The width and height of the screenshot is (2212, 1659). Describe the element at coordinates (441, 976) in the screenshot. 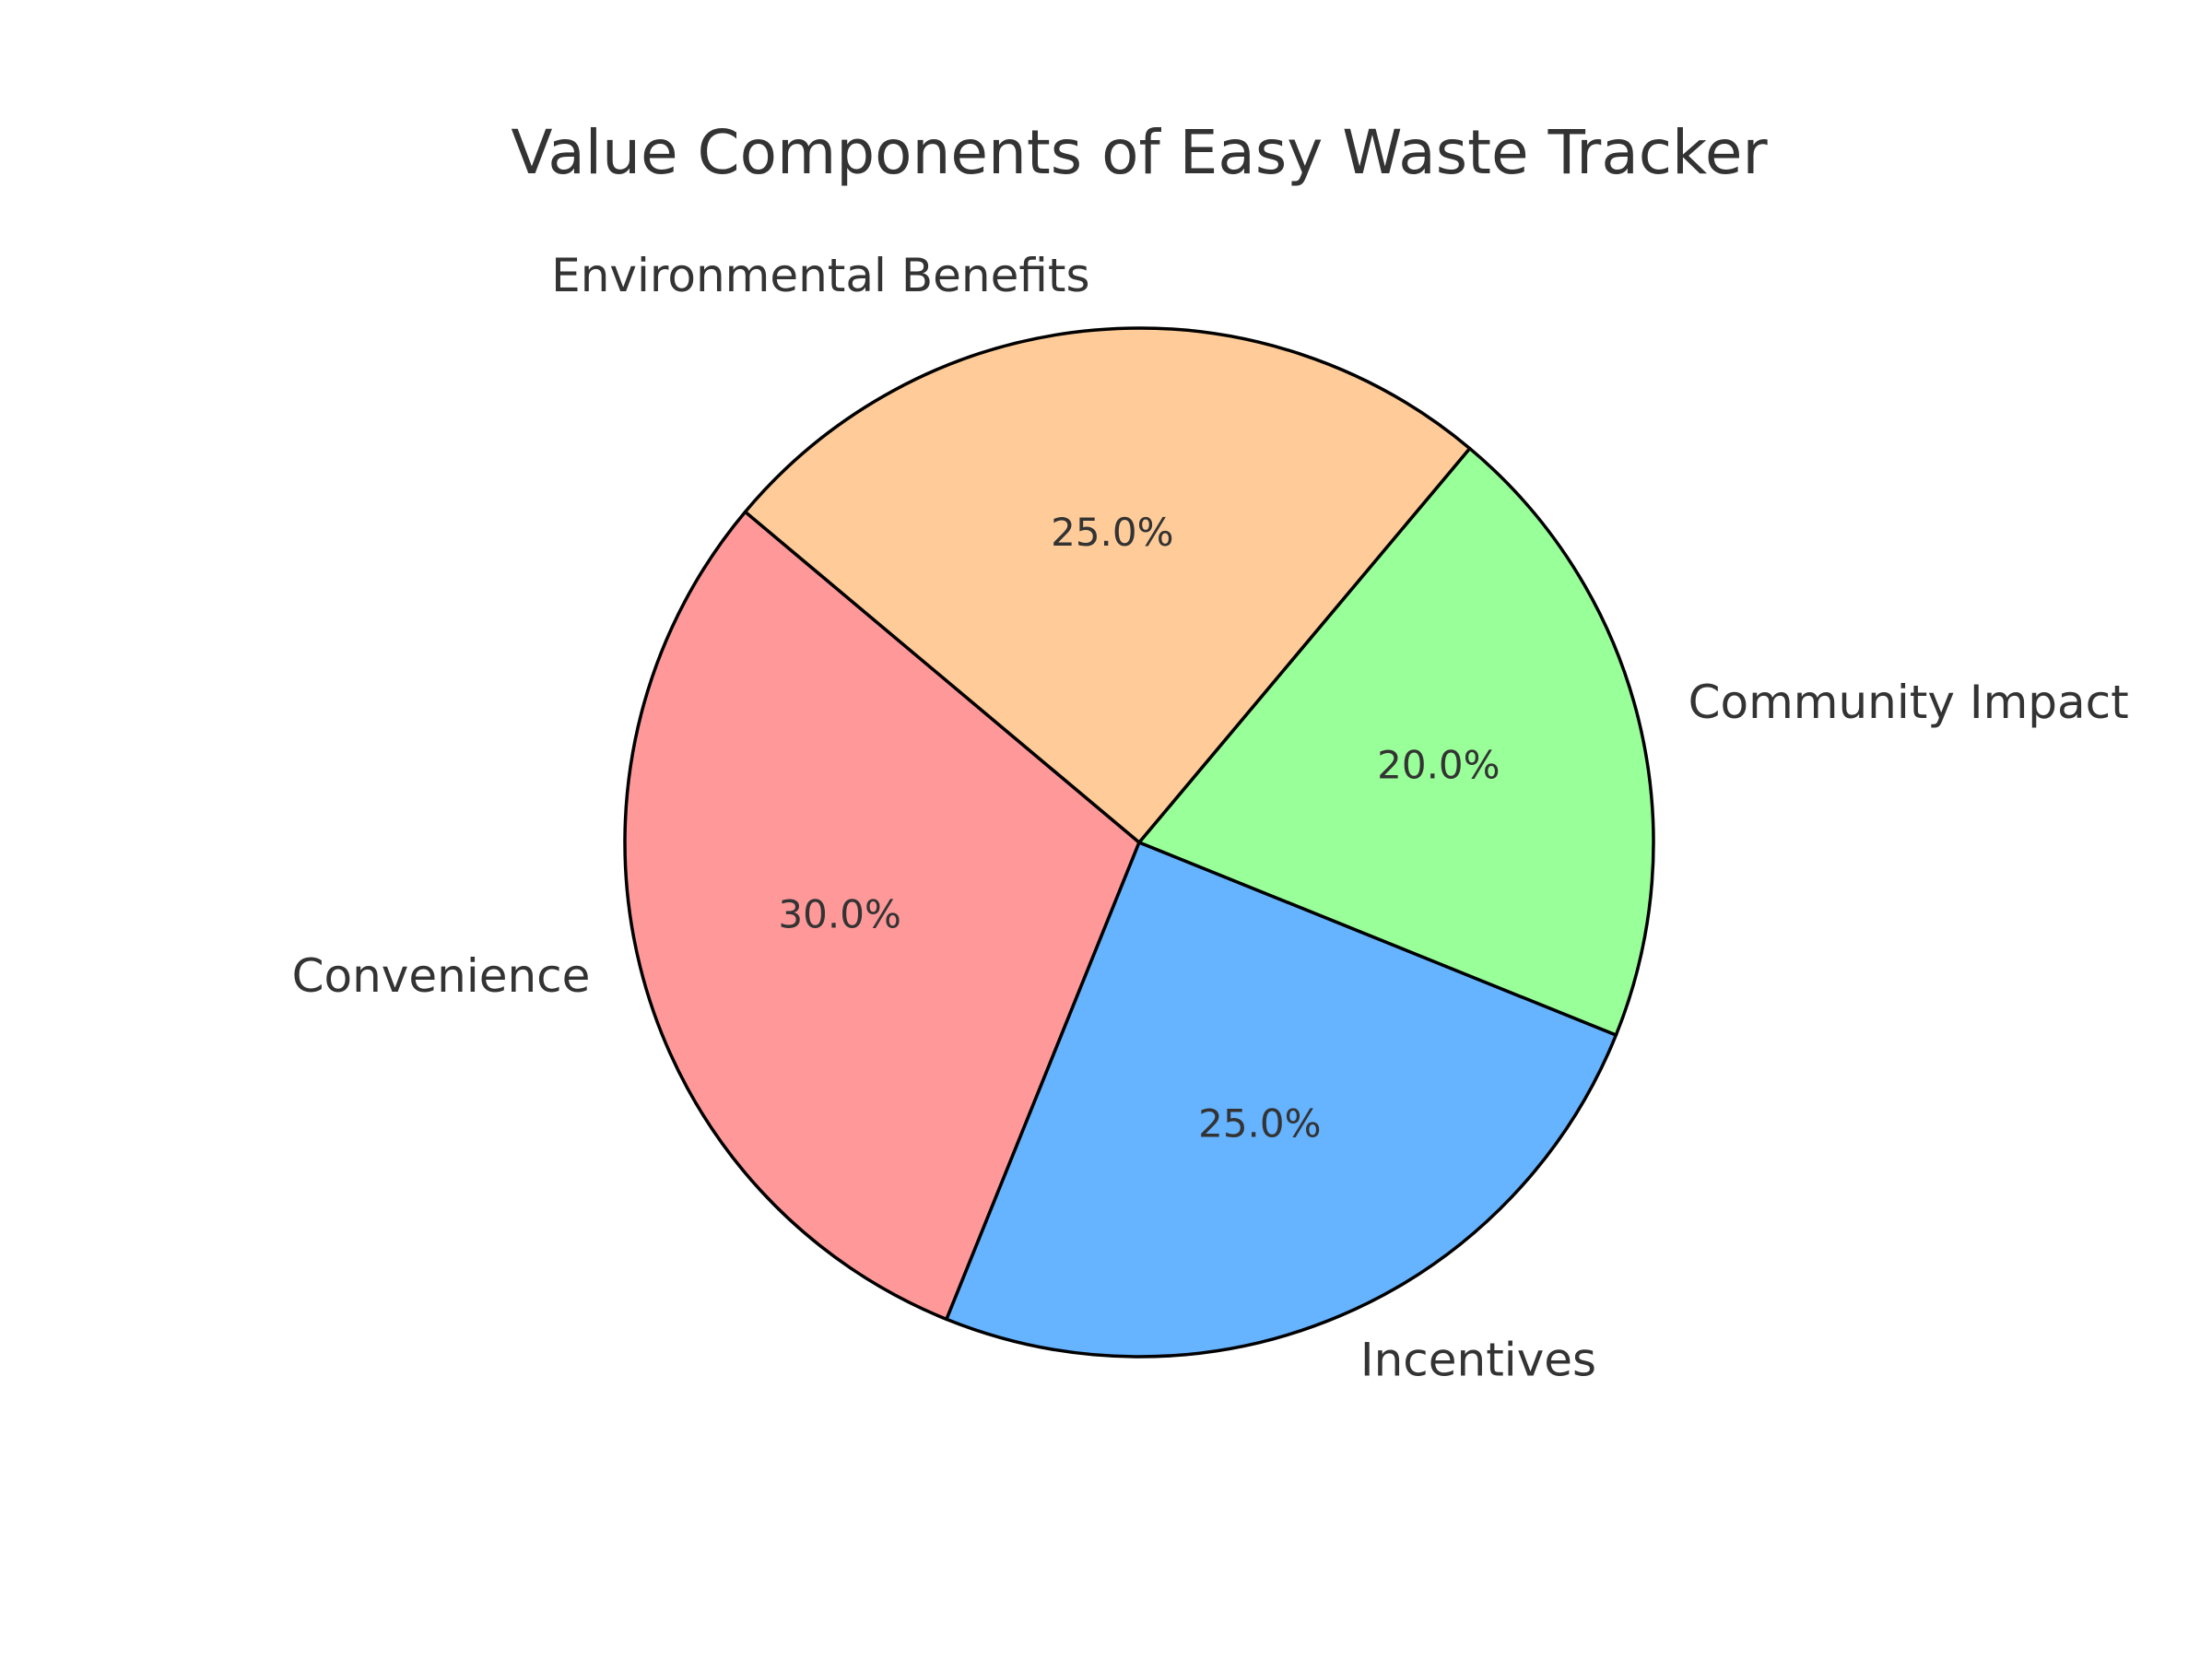

I see `slice-label-convenience: Convenience` at that location.